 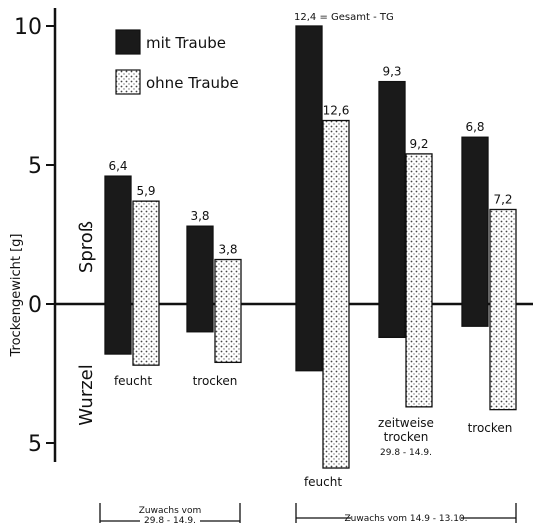 I want to click on bar-value-label: 12,6, so click(x=336, y=111).